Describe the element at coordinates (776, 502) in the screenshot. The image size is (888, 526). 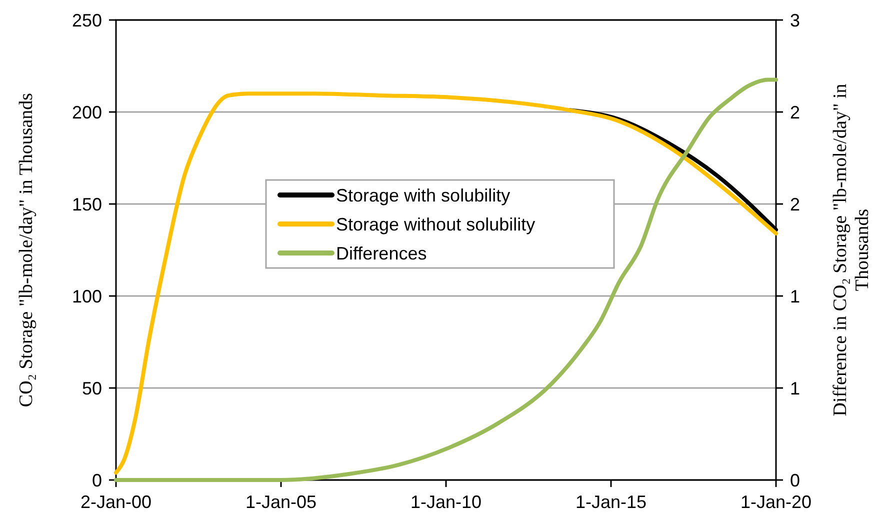
I see `x-tick-label: 1-Jan-20` at that location.